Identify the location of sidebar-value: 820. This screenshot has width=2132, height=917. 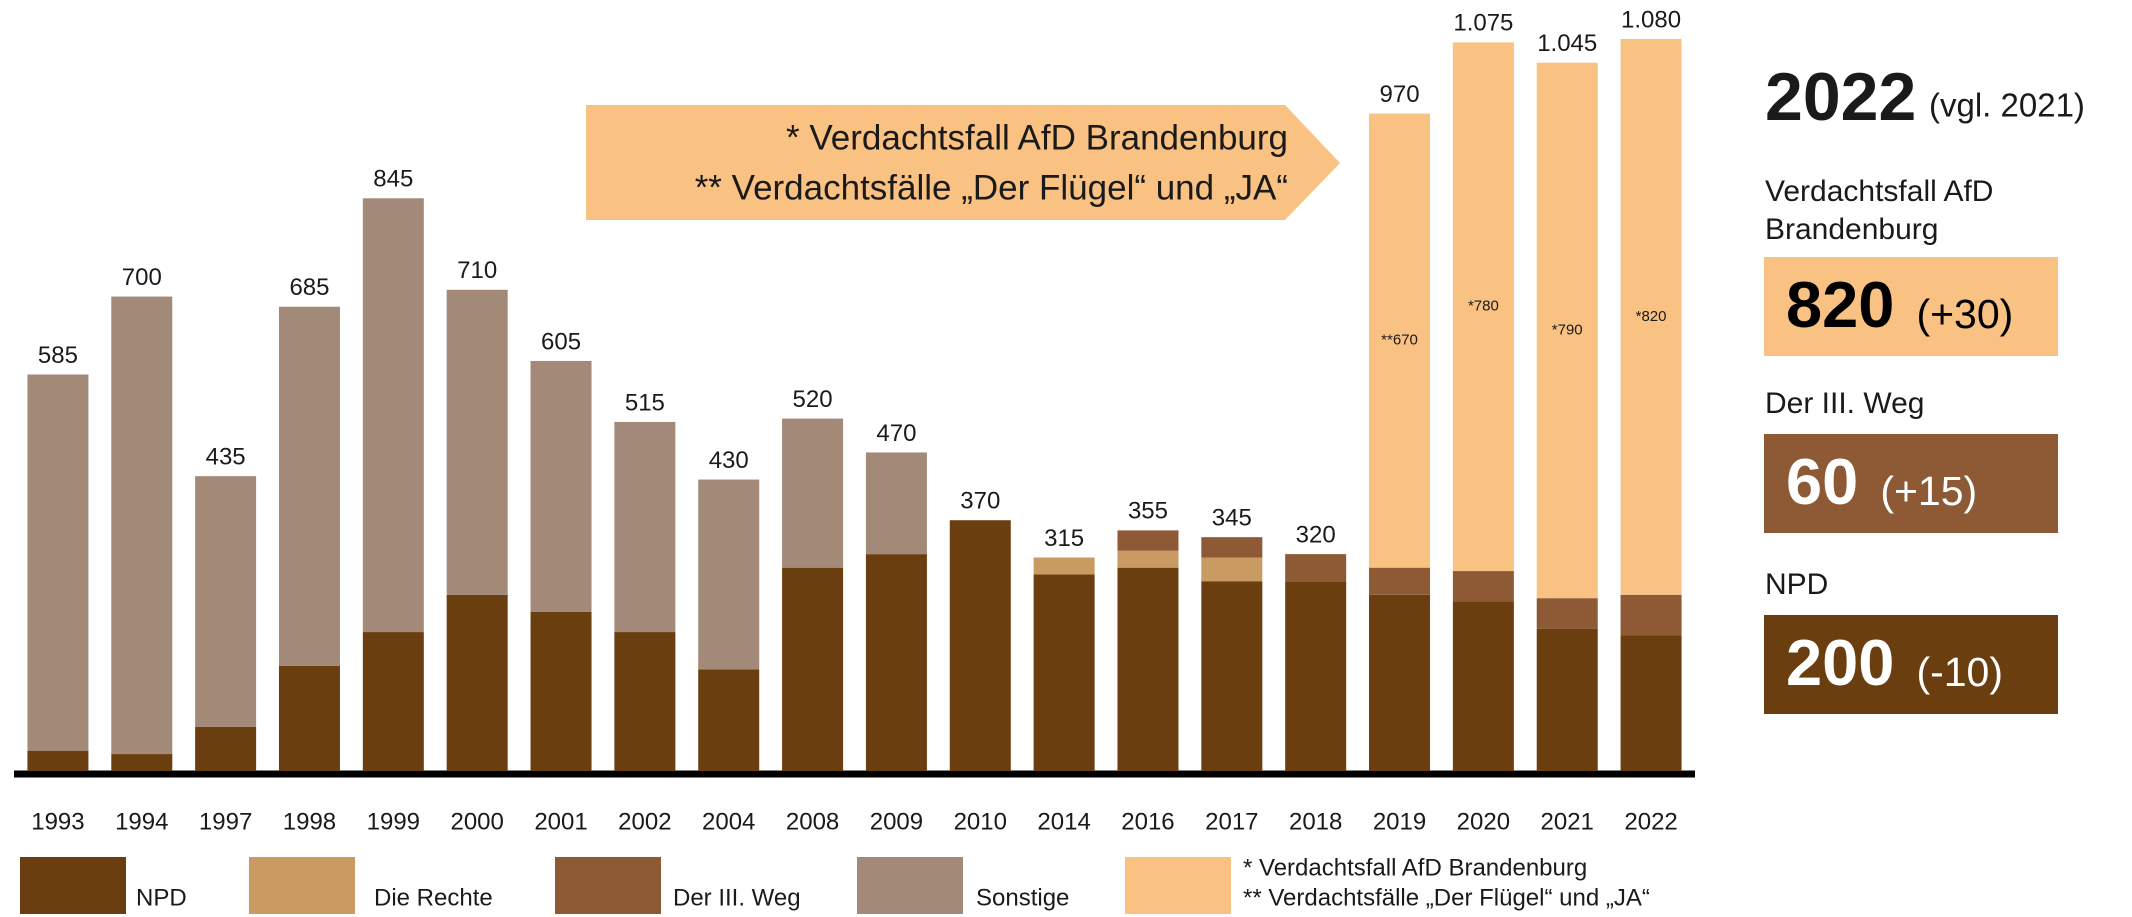
(1840, 304).